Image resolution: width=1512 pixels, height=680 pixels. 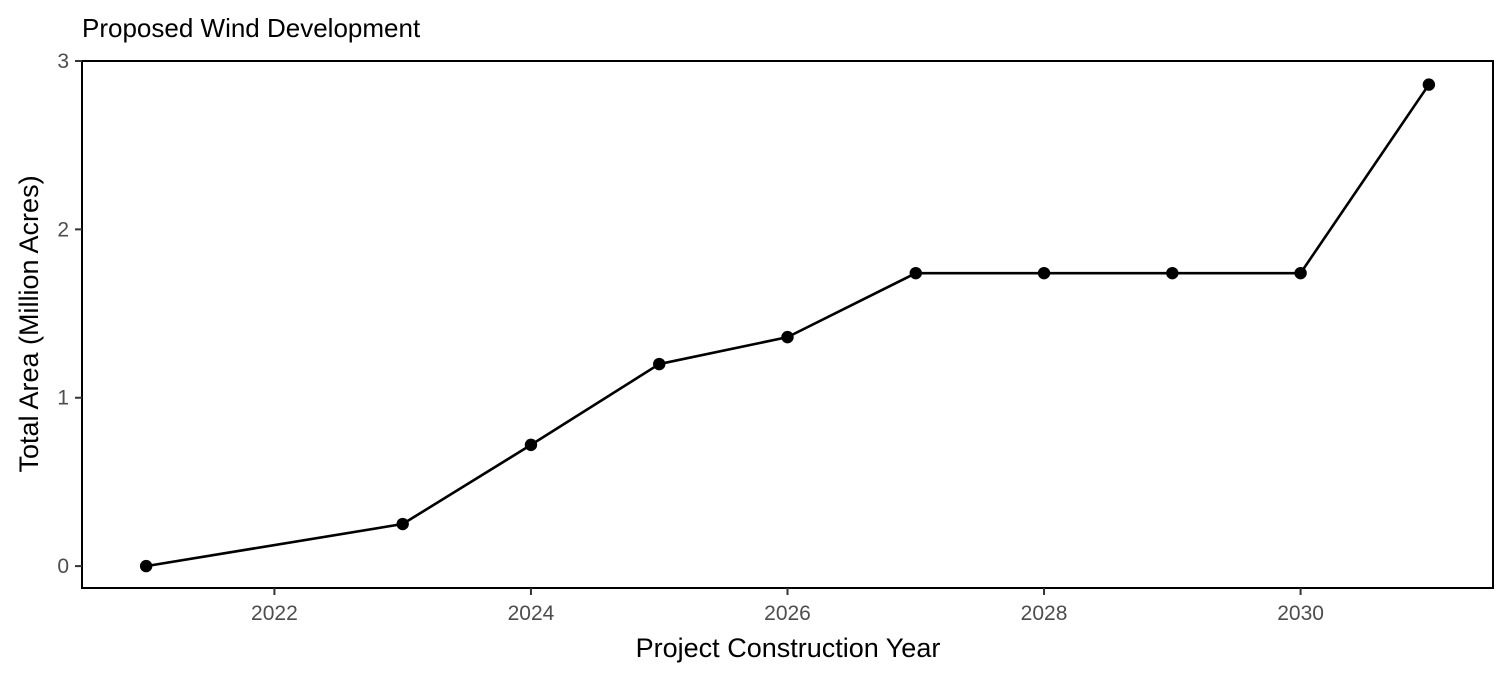 I want to click on chart-title: Proposed Wind Development, so click(x=251, y=28).